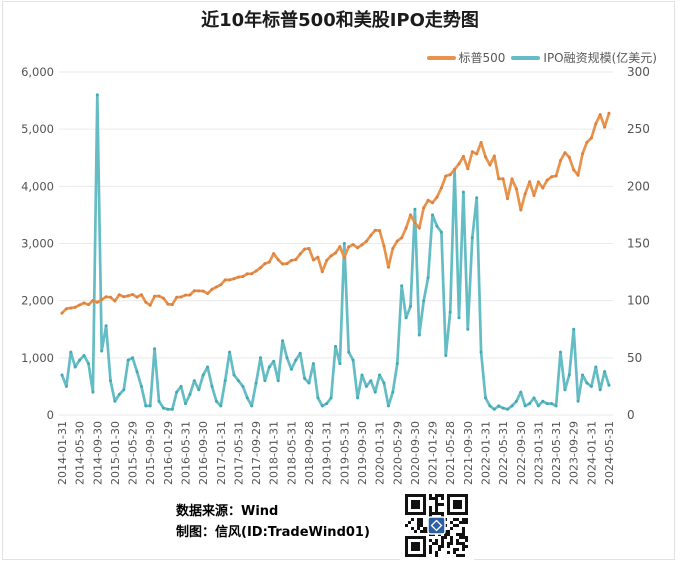 This screenshot has height=572, width=680. What do you see at coordinates (80, 453) in the screenshot?
I see `x-axis-tick: 2014-05-30` at bounding box center [80, 453].